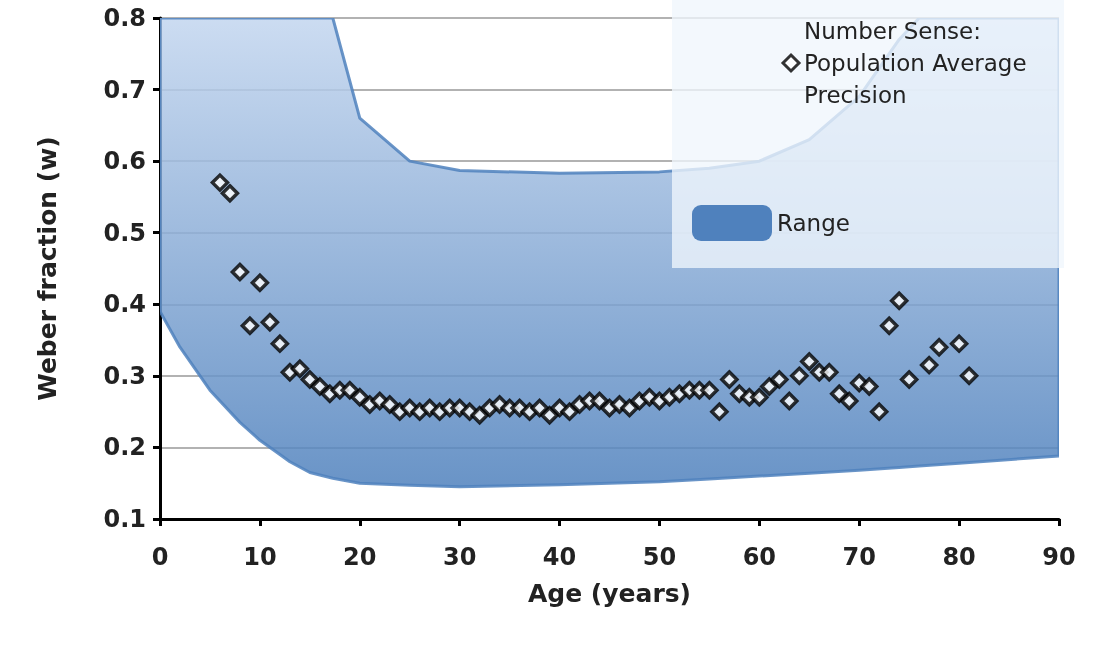 The width and height of the screenshot is (1097, 669). I want to click on x-tick-label: 30, so click(459, 557).